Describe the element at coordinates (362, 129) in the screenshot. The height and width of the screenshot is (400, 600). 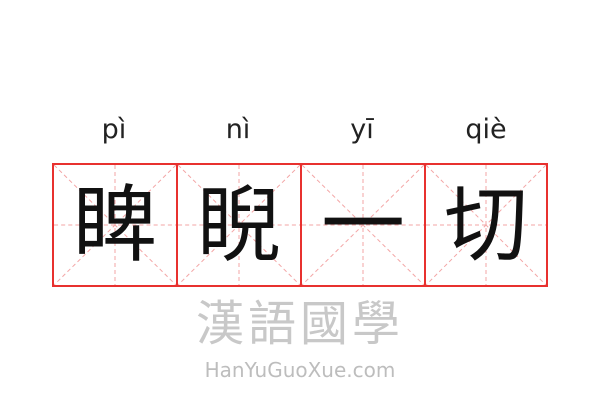
I see `pinyin-3: yī` at that location.